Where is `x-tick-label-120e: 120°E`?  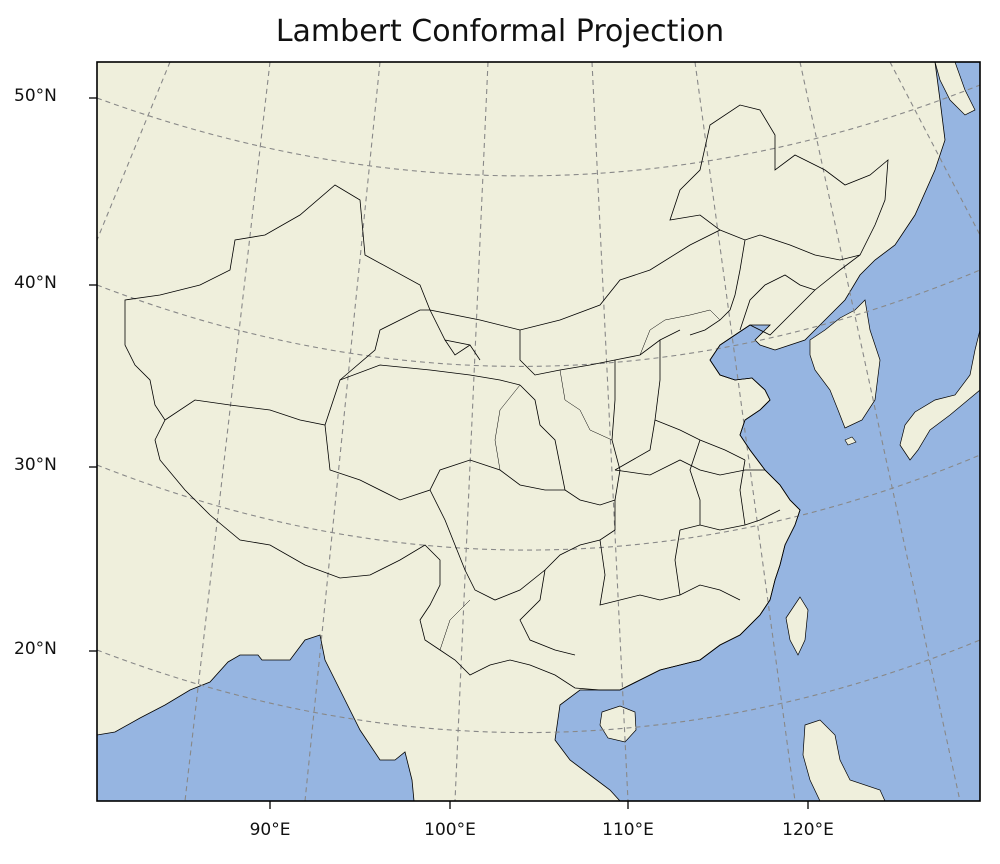
x-tick-label-120e: 120°E is located at coordinates (808, 830).